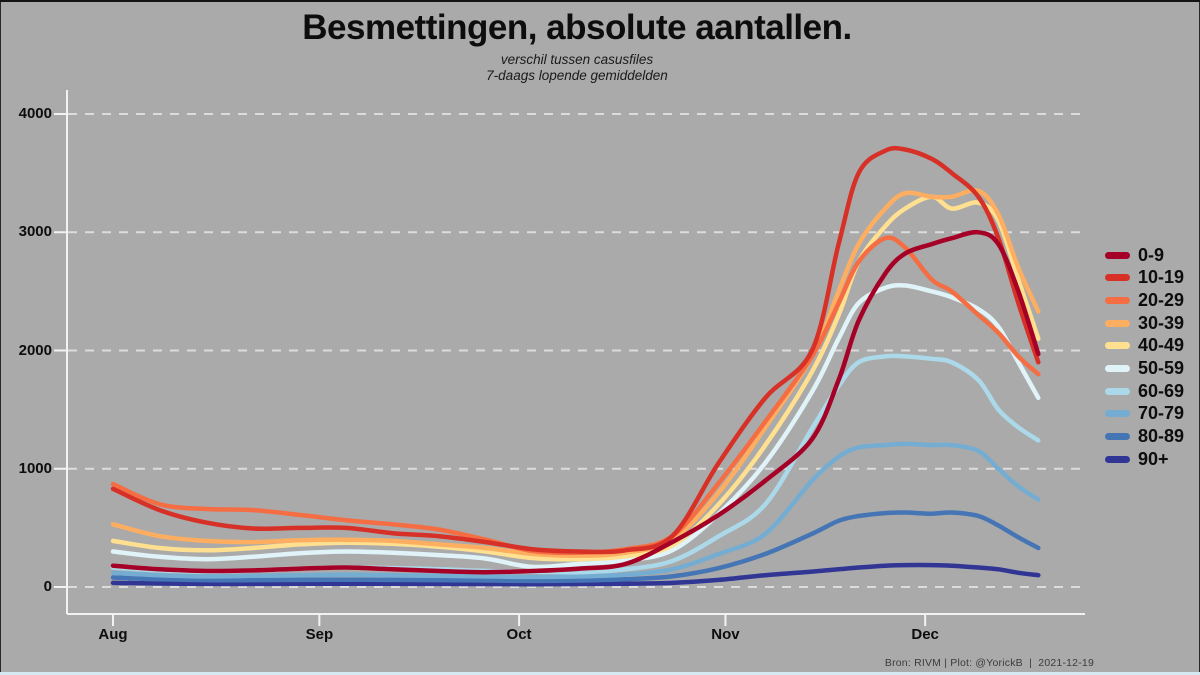  I want to click on x-tick-label-Aug: Aug, so click(113, 634).